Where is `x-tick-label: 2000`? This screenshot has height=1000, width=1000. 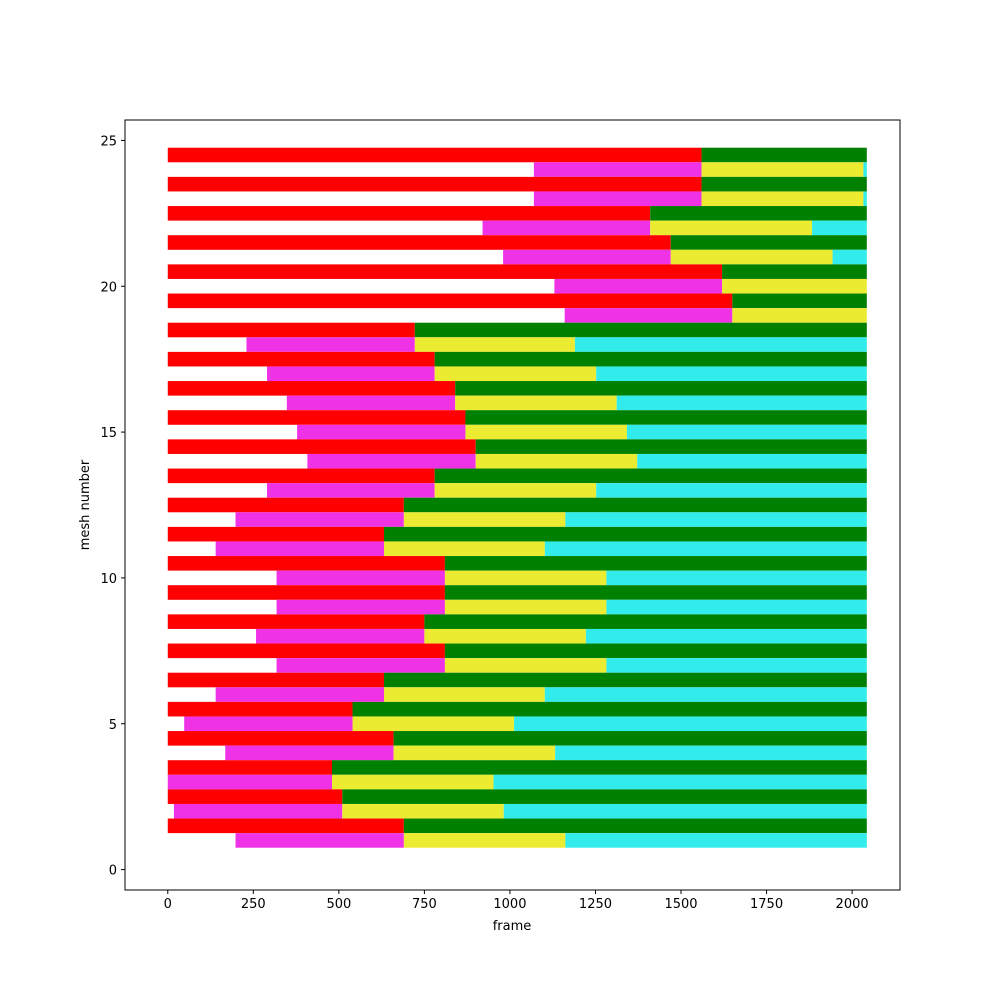
x-tick-label: 2000 is located at coordinates (852, 904).